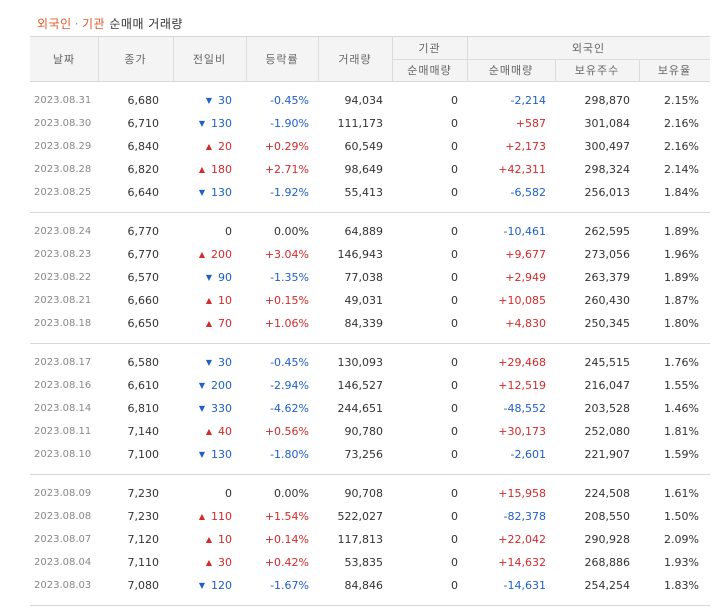  I want to click on cell-date: 2023.08.14, so click(63, 408).